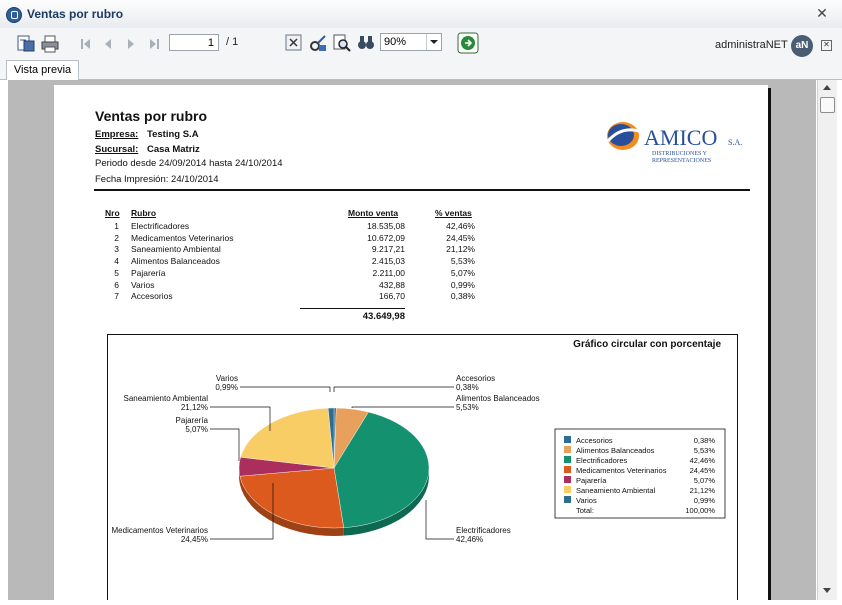 This screenshot has height=605, width=842. Describe the element at coordinates (388, 249) in the screenshot. I see `cell-monto: 9.217,21` at that location.